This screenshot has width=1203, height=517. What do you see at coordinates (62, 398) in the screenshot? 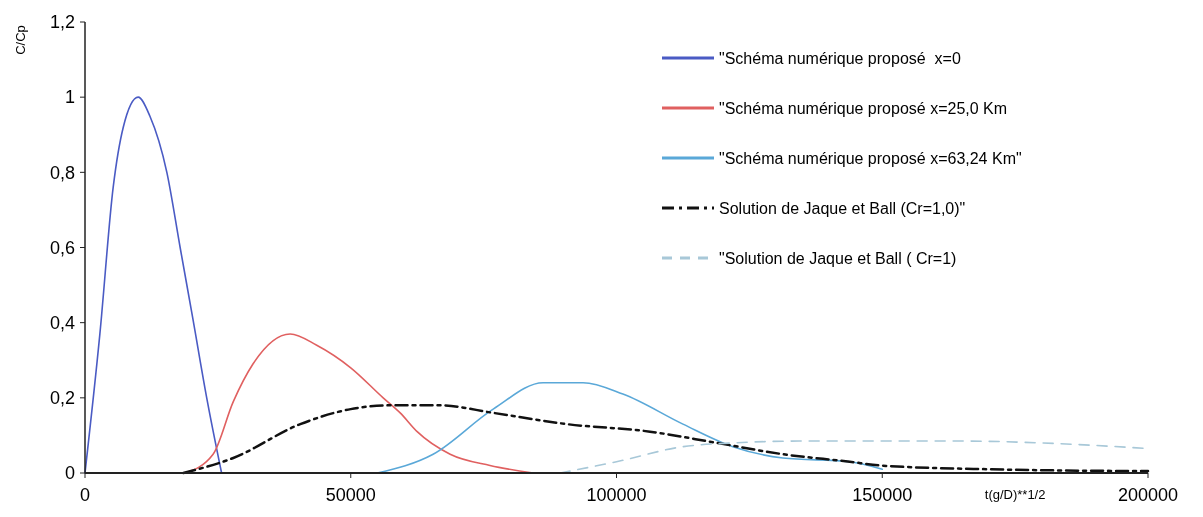
I see `y-tick-label: 0,2` at bounding box center [62, 398].